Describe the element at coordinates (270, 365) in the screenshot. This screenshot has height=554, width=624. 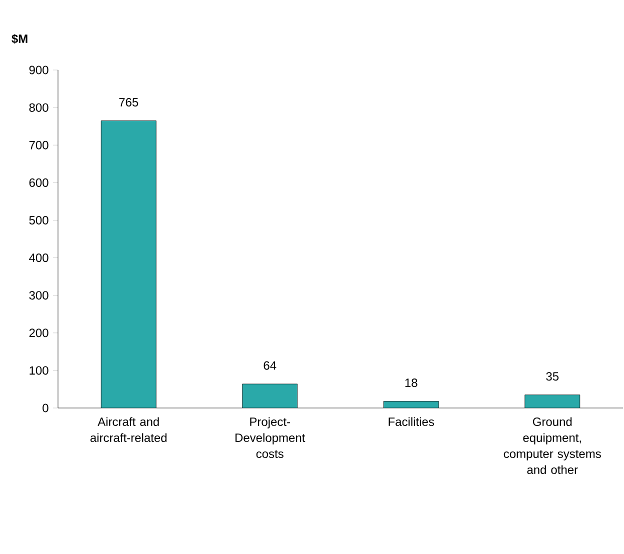
I see `data-label: 64` at that location.